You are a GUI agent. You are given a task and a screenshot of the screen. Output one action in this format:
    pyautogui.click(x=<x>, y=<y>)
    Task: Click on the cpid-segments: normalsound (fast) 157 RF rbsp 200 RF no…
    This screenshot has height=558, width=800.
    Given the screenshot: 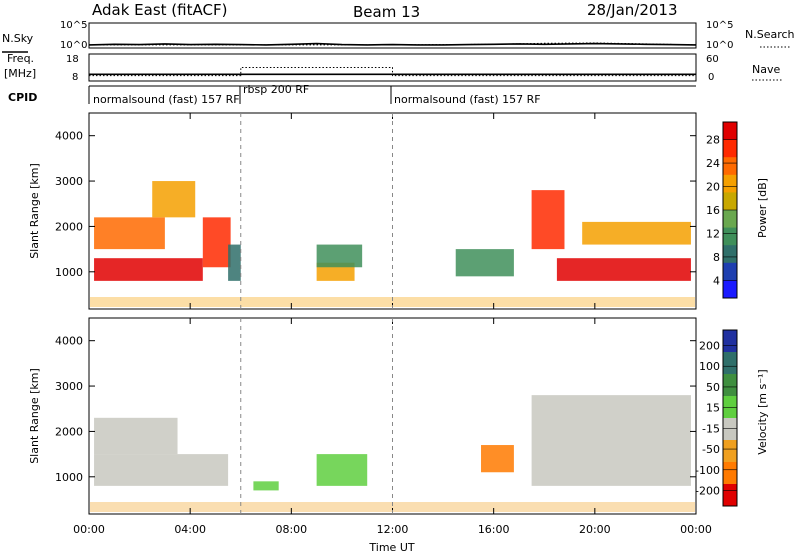 What is the action you would take?
    pyautogui.click(x=314, y=94)
    